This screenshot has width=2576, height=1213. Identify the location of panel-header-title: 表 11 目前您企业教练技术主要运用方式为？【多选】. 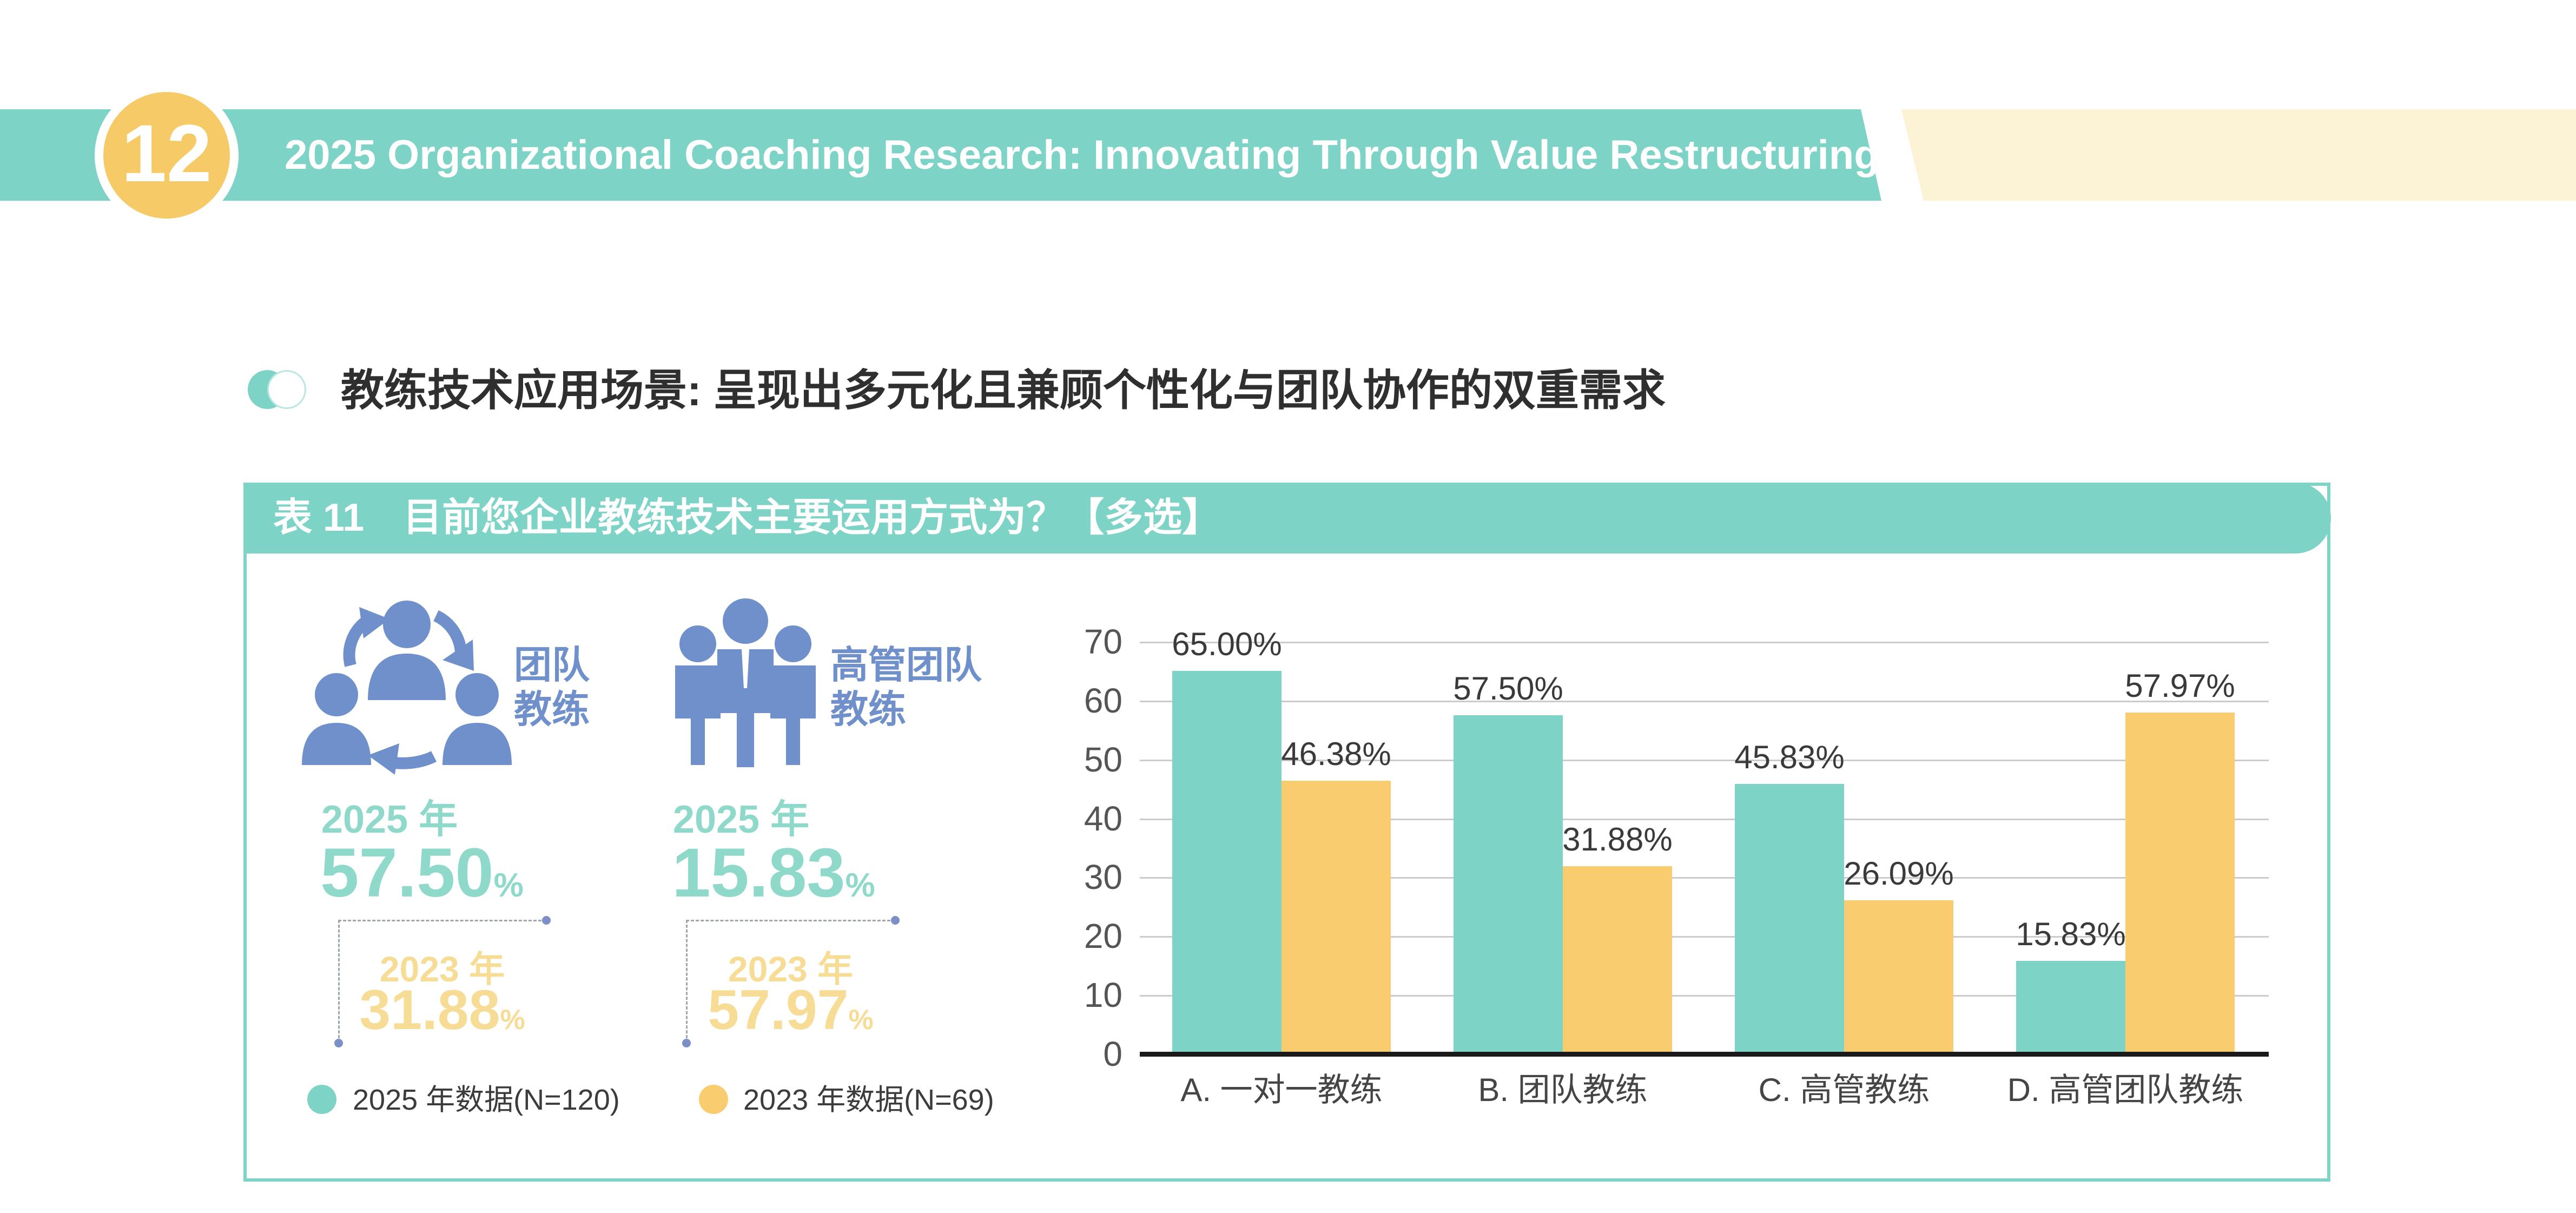
(747, 517).